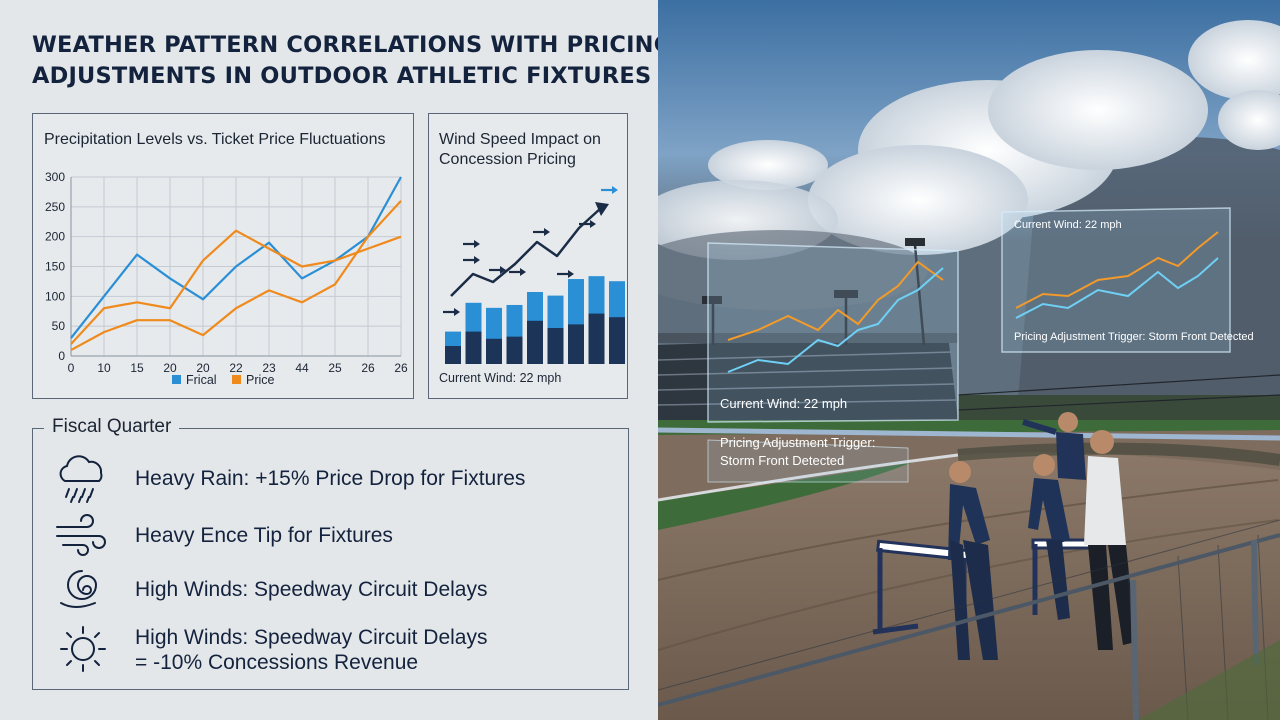 Image resolution: width=1280 pixels, height=720 pixels. Describe the element at coordinates (269, 368) in the screenshot. I see `x-tick-label: 23` at that location.